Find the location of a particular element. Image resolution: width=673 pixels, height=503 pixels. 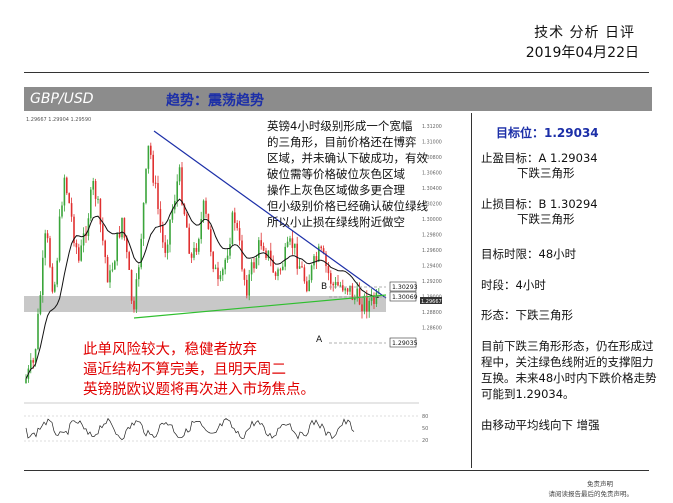

target-level: 目标位：1.29034 is located at coordinates (547, 133).